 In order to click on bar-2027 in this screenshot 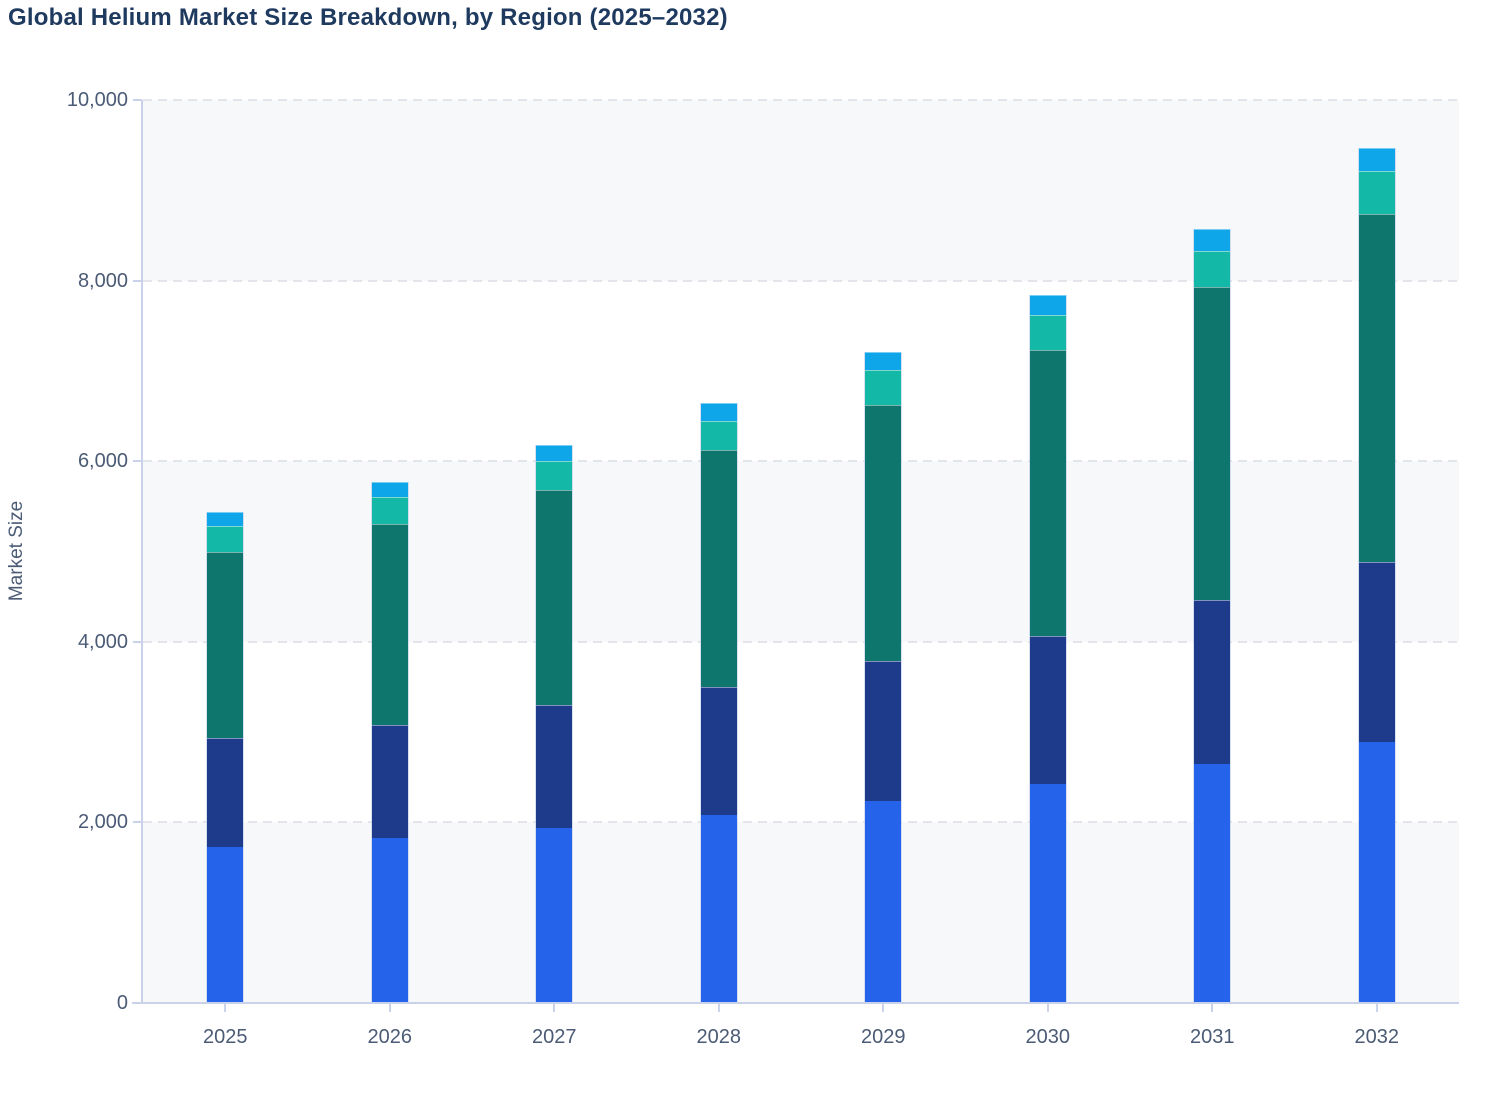, I will do `click(554, 723)`.